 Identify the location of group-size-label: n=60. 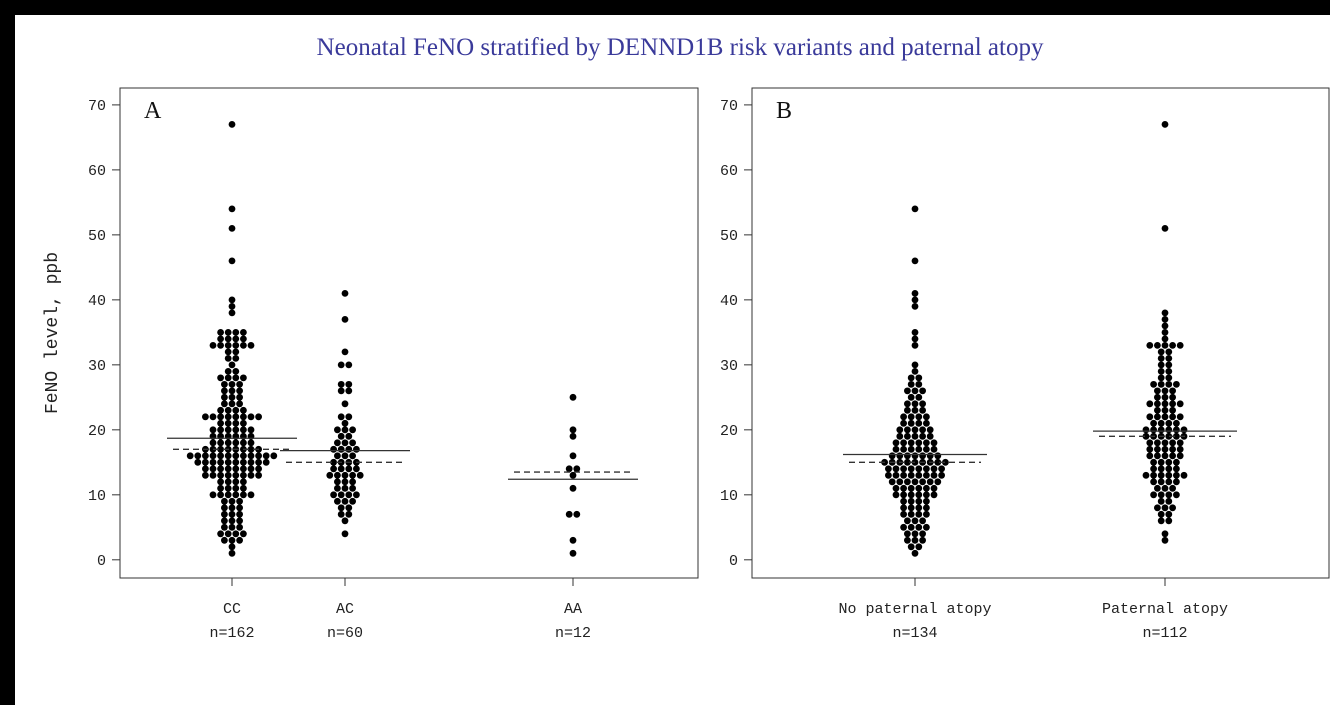
(345, 633).